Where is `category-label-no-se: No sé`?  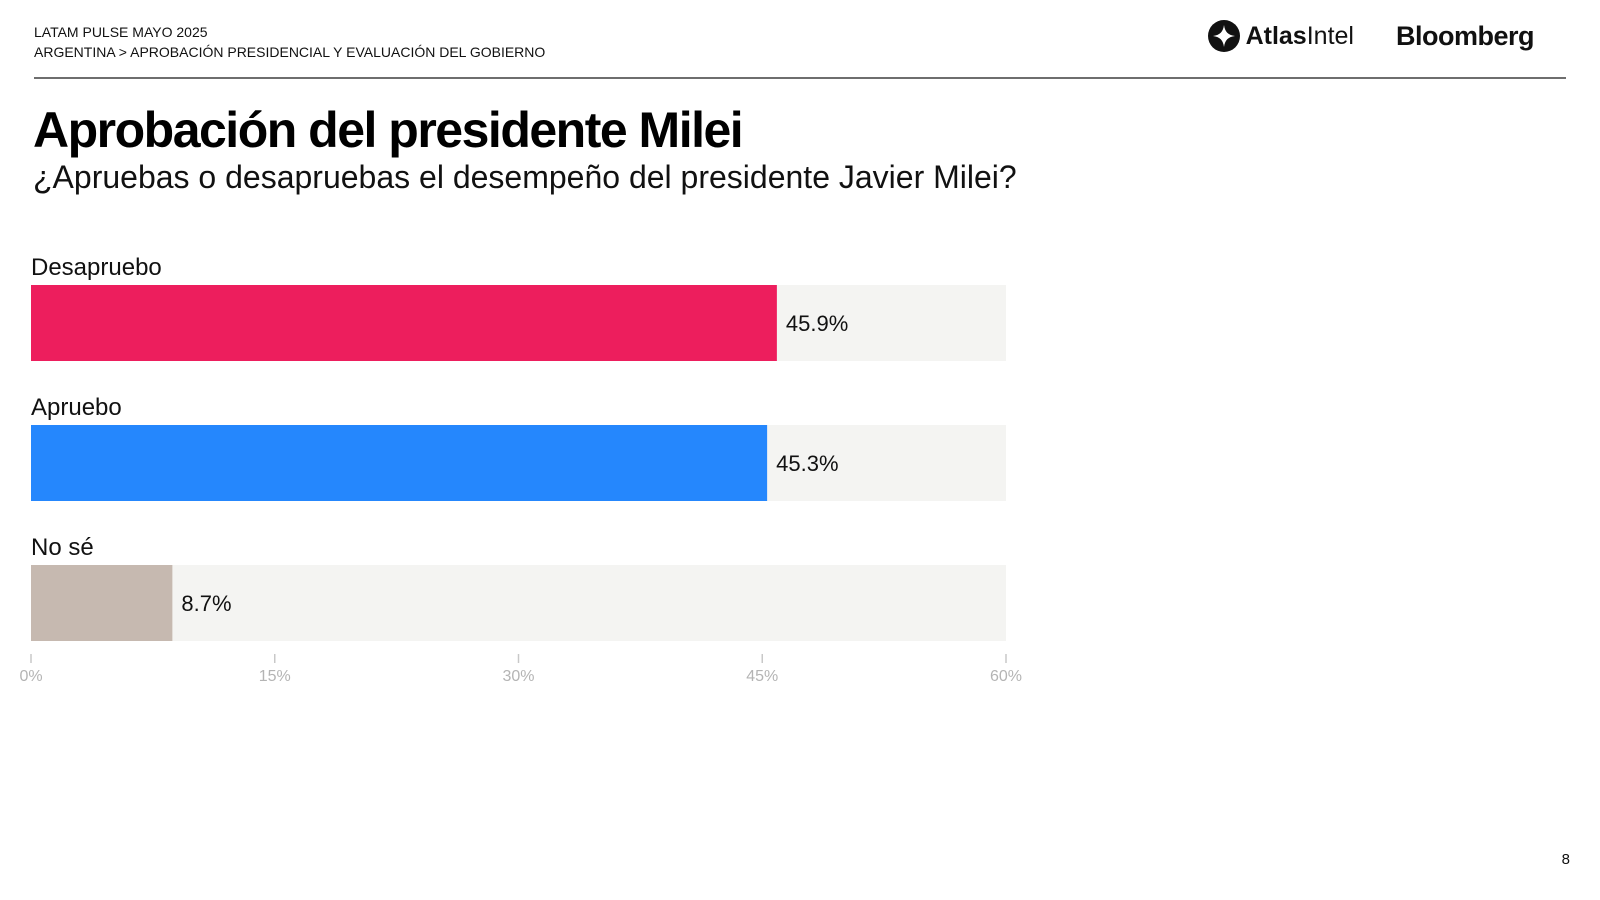 category-label-no-se: No sé is located at coordinates (62, 547).